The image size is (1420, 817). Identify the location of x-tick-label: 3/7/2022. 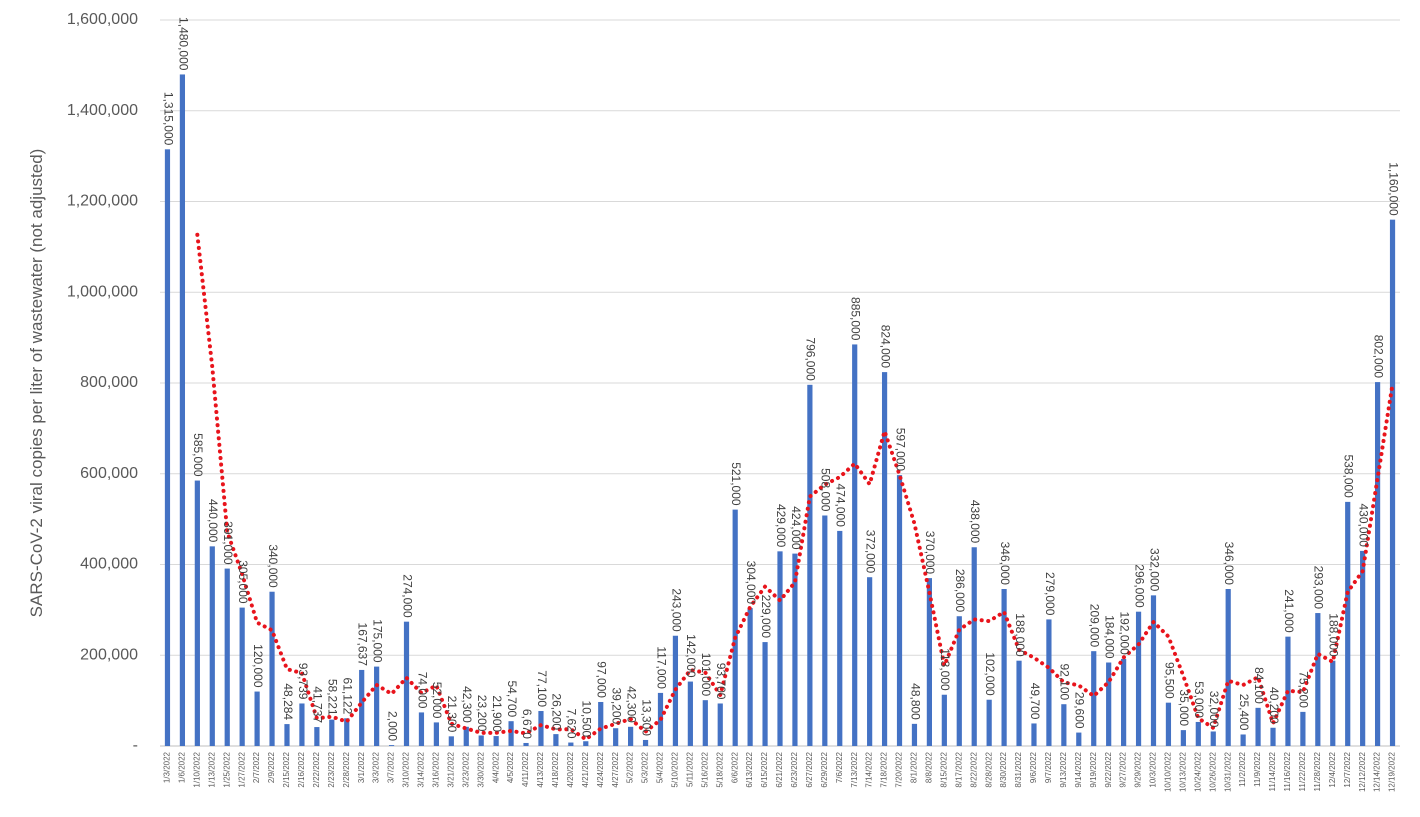
(391, 767).